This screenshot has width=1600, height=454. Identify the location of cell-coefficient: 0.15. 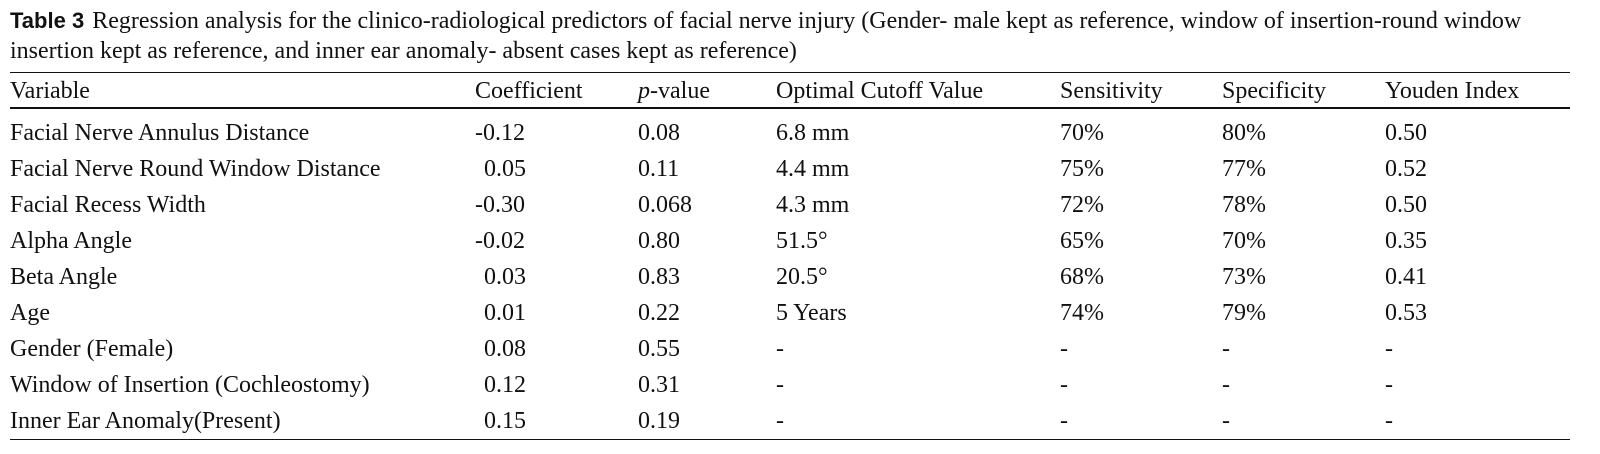
(505, 420).